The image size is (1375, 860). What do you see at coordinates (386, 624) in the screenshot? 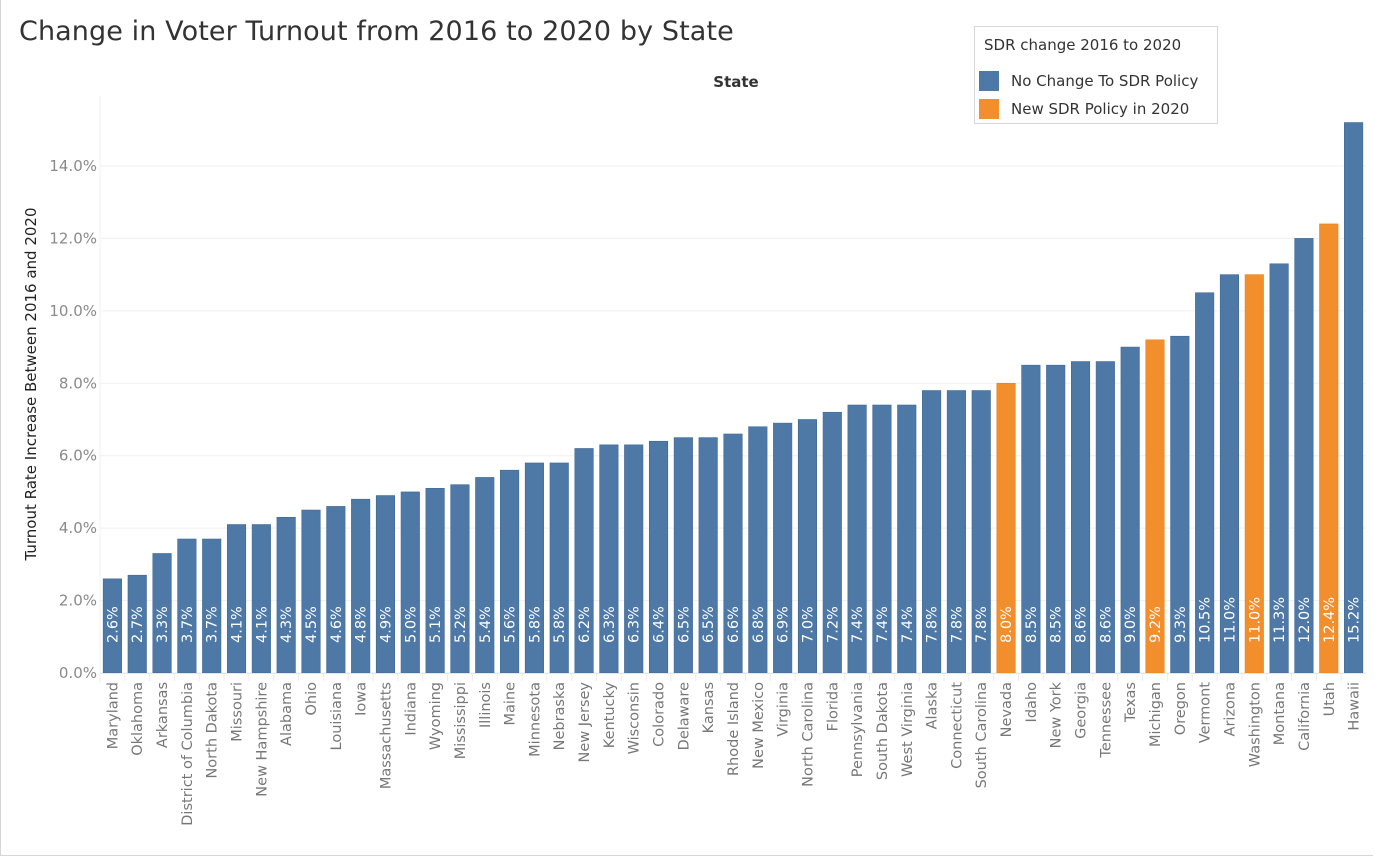
I see `bar-value-label: 4.9%` at bounding box center [386, 624].